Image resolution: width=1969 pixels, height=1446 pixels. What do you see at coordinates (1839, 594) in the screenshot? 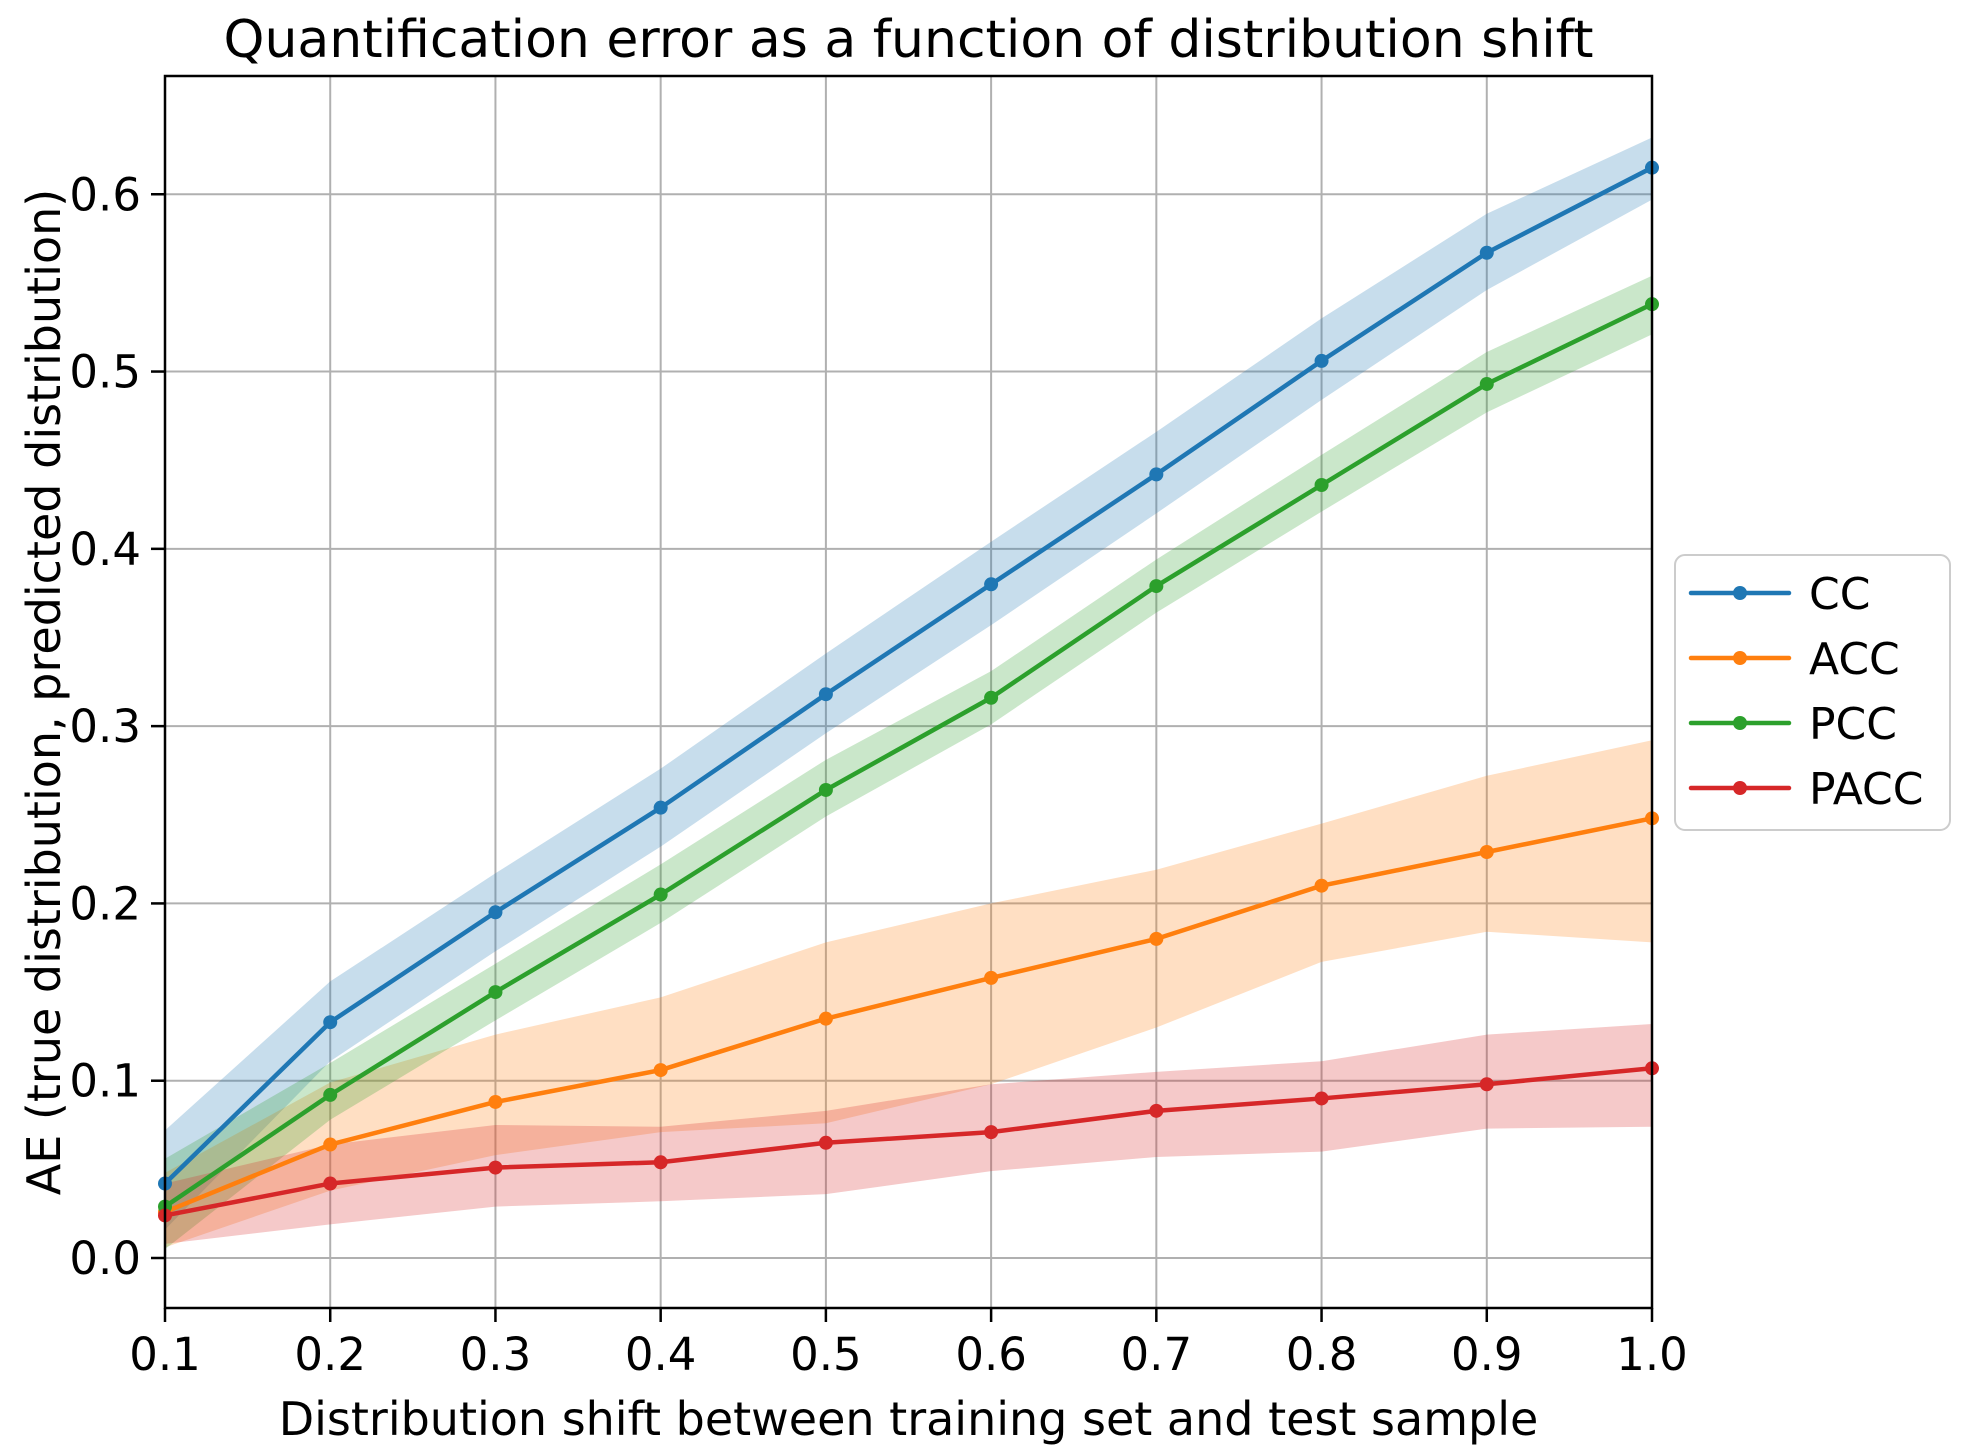
I see `legend-label: CC` at bounding box center [1839, 594].